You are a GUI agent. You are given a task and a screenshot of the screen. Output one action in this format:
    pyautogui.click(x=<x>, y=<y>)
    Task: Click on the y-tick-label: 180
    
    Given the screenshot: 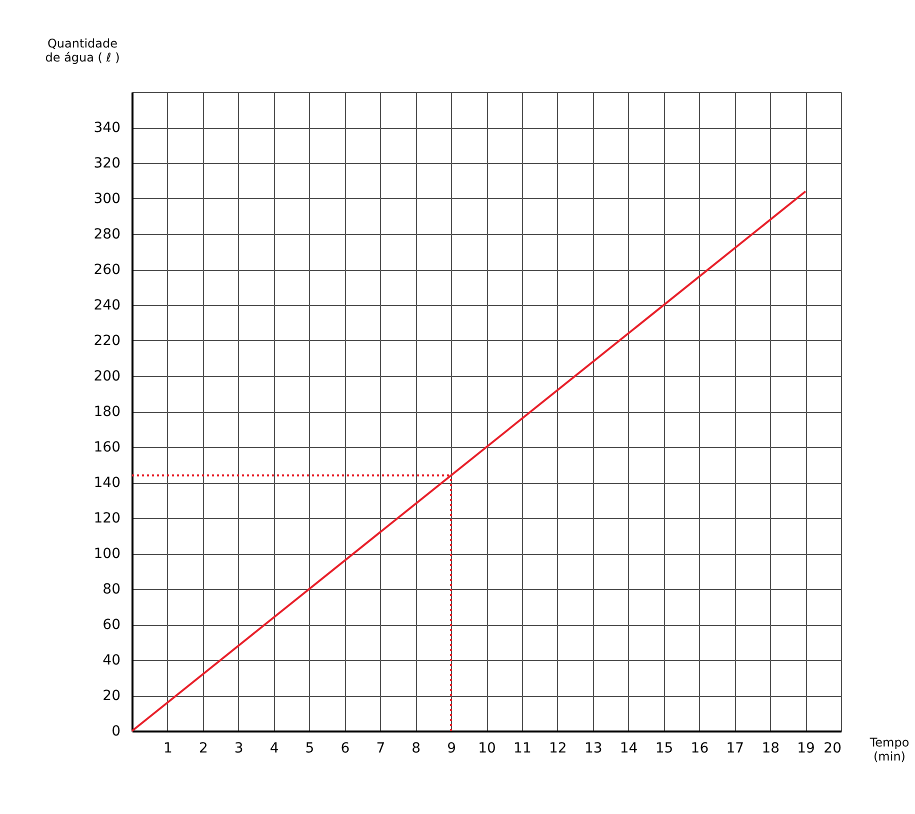 What is the action you would take?
    pyautogui.click(x=107, y=412)
    